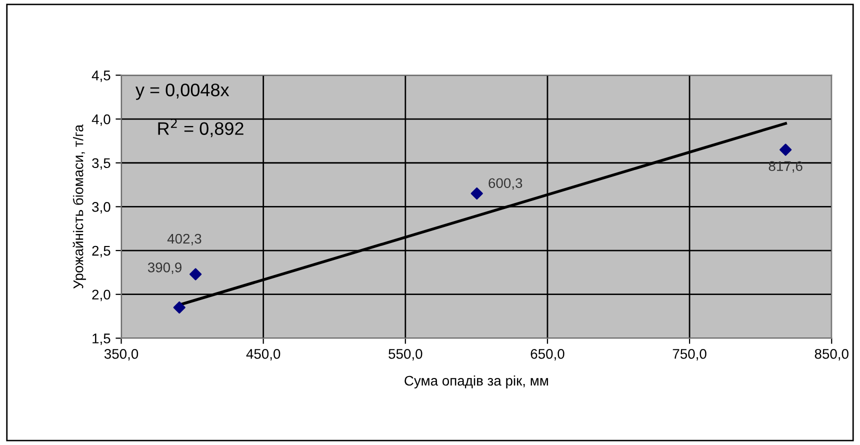 Image resolution: width=860 pixels, height=445 pixels. I want to click on y-tick-label: 2,5, so click(101, 252).